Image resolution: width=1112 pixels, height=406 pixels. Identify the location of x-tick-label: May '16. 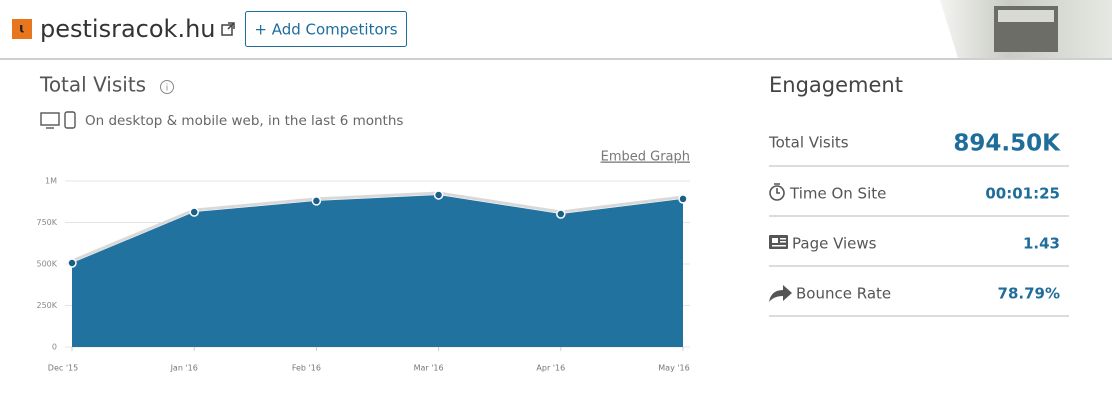
(673, 368).